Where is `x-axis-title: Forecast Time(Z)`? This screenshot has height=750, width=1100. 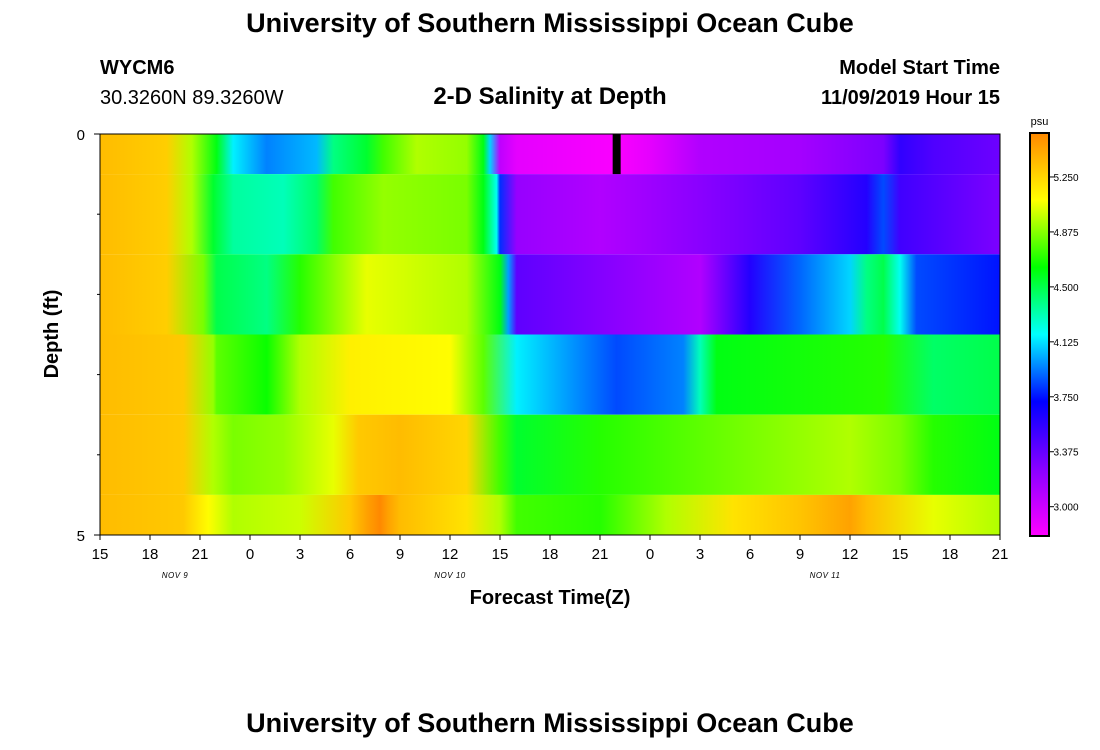 x-axis-title: Forecast Time(Z) is located at coordinates (550, 598).